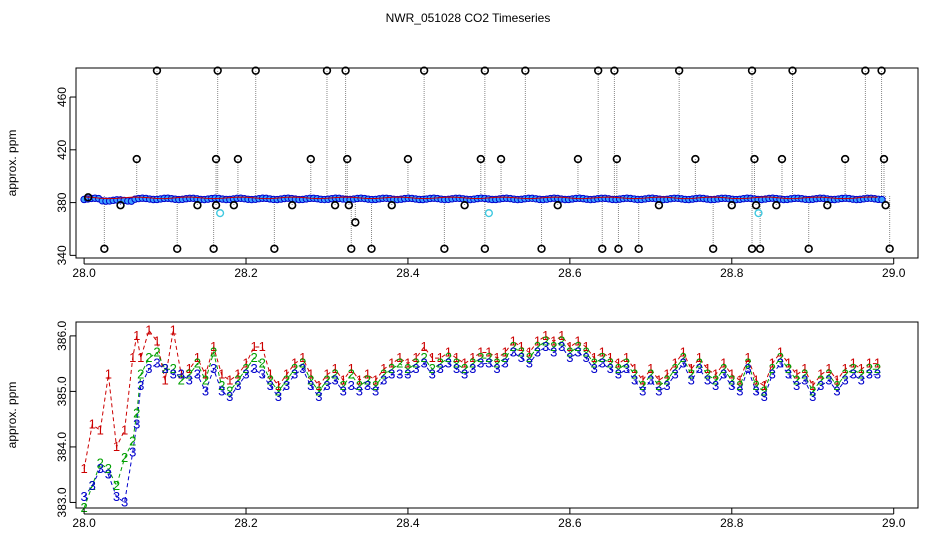 The image size is (936, 540). I want to click on panel2-xtick-label: 28.6, so click(570, 523).